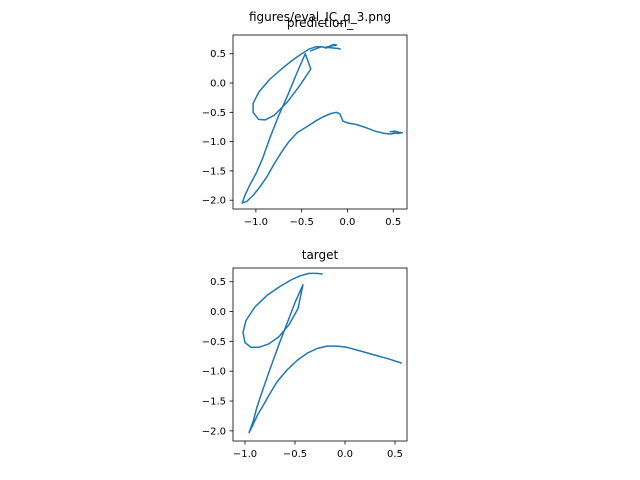  What do you see at coordinates (320, 255) in the screenshot?
I see `axes-title: target` at bounding box center [320, 255].